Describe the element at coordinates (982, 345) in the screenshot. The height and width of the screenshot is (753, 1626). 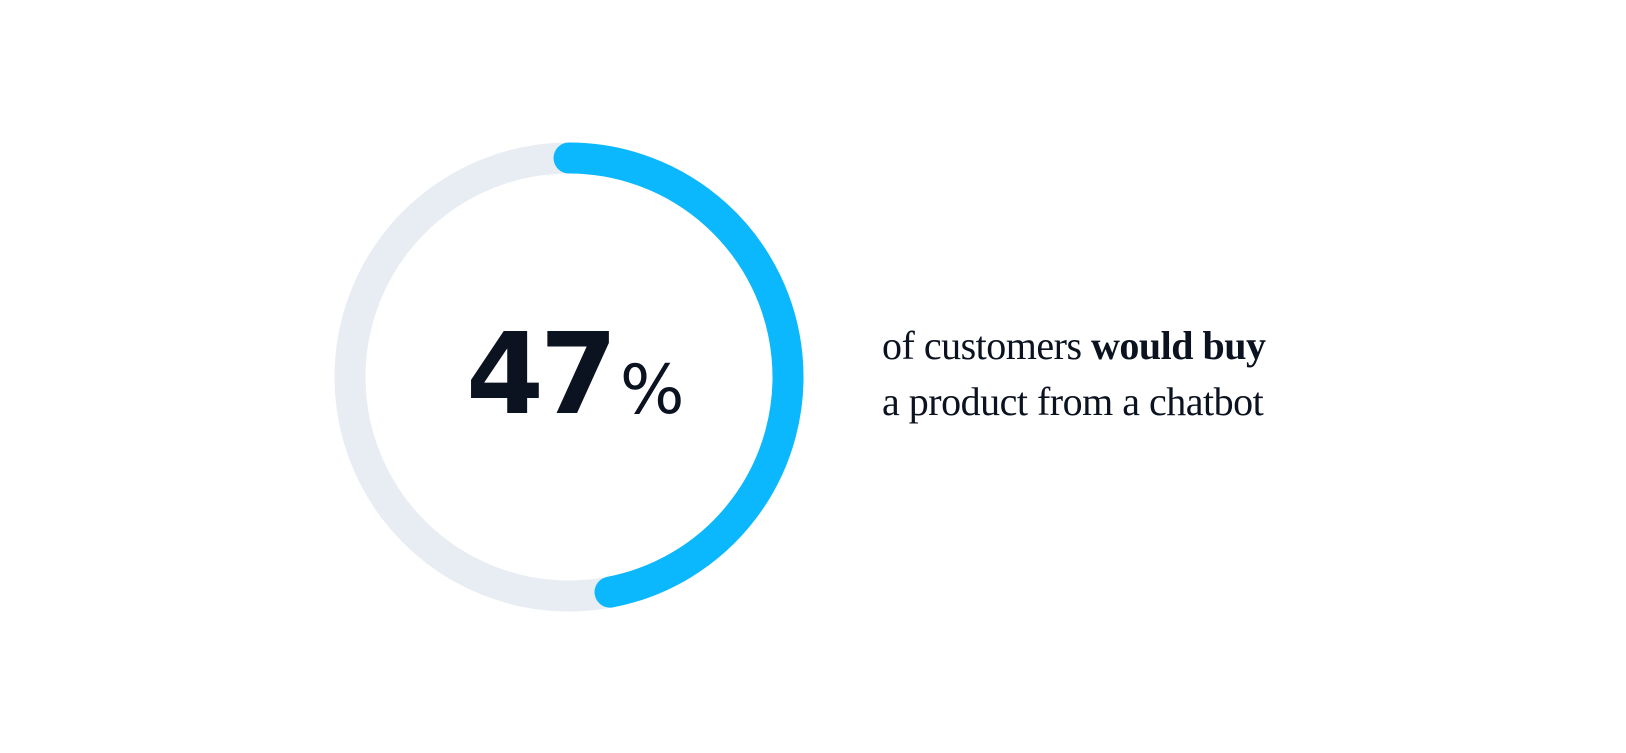
I see `caption-lead: of customers` at that location.